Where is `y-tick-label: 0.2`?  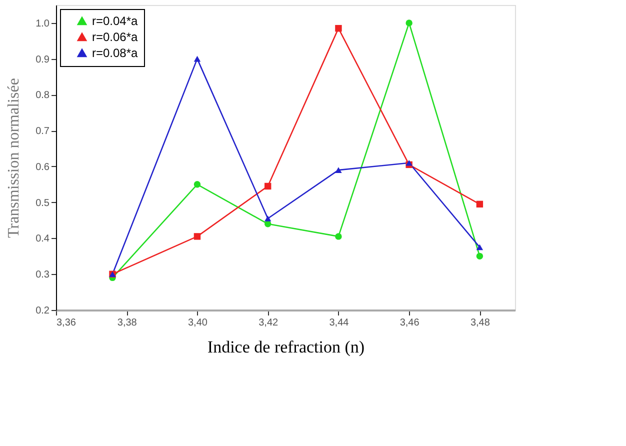
y-tick-label: 0.2 is located at coordinates (43, 311).